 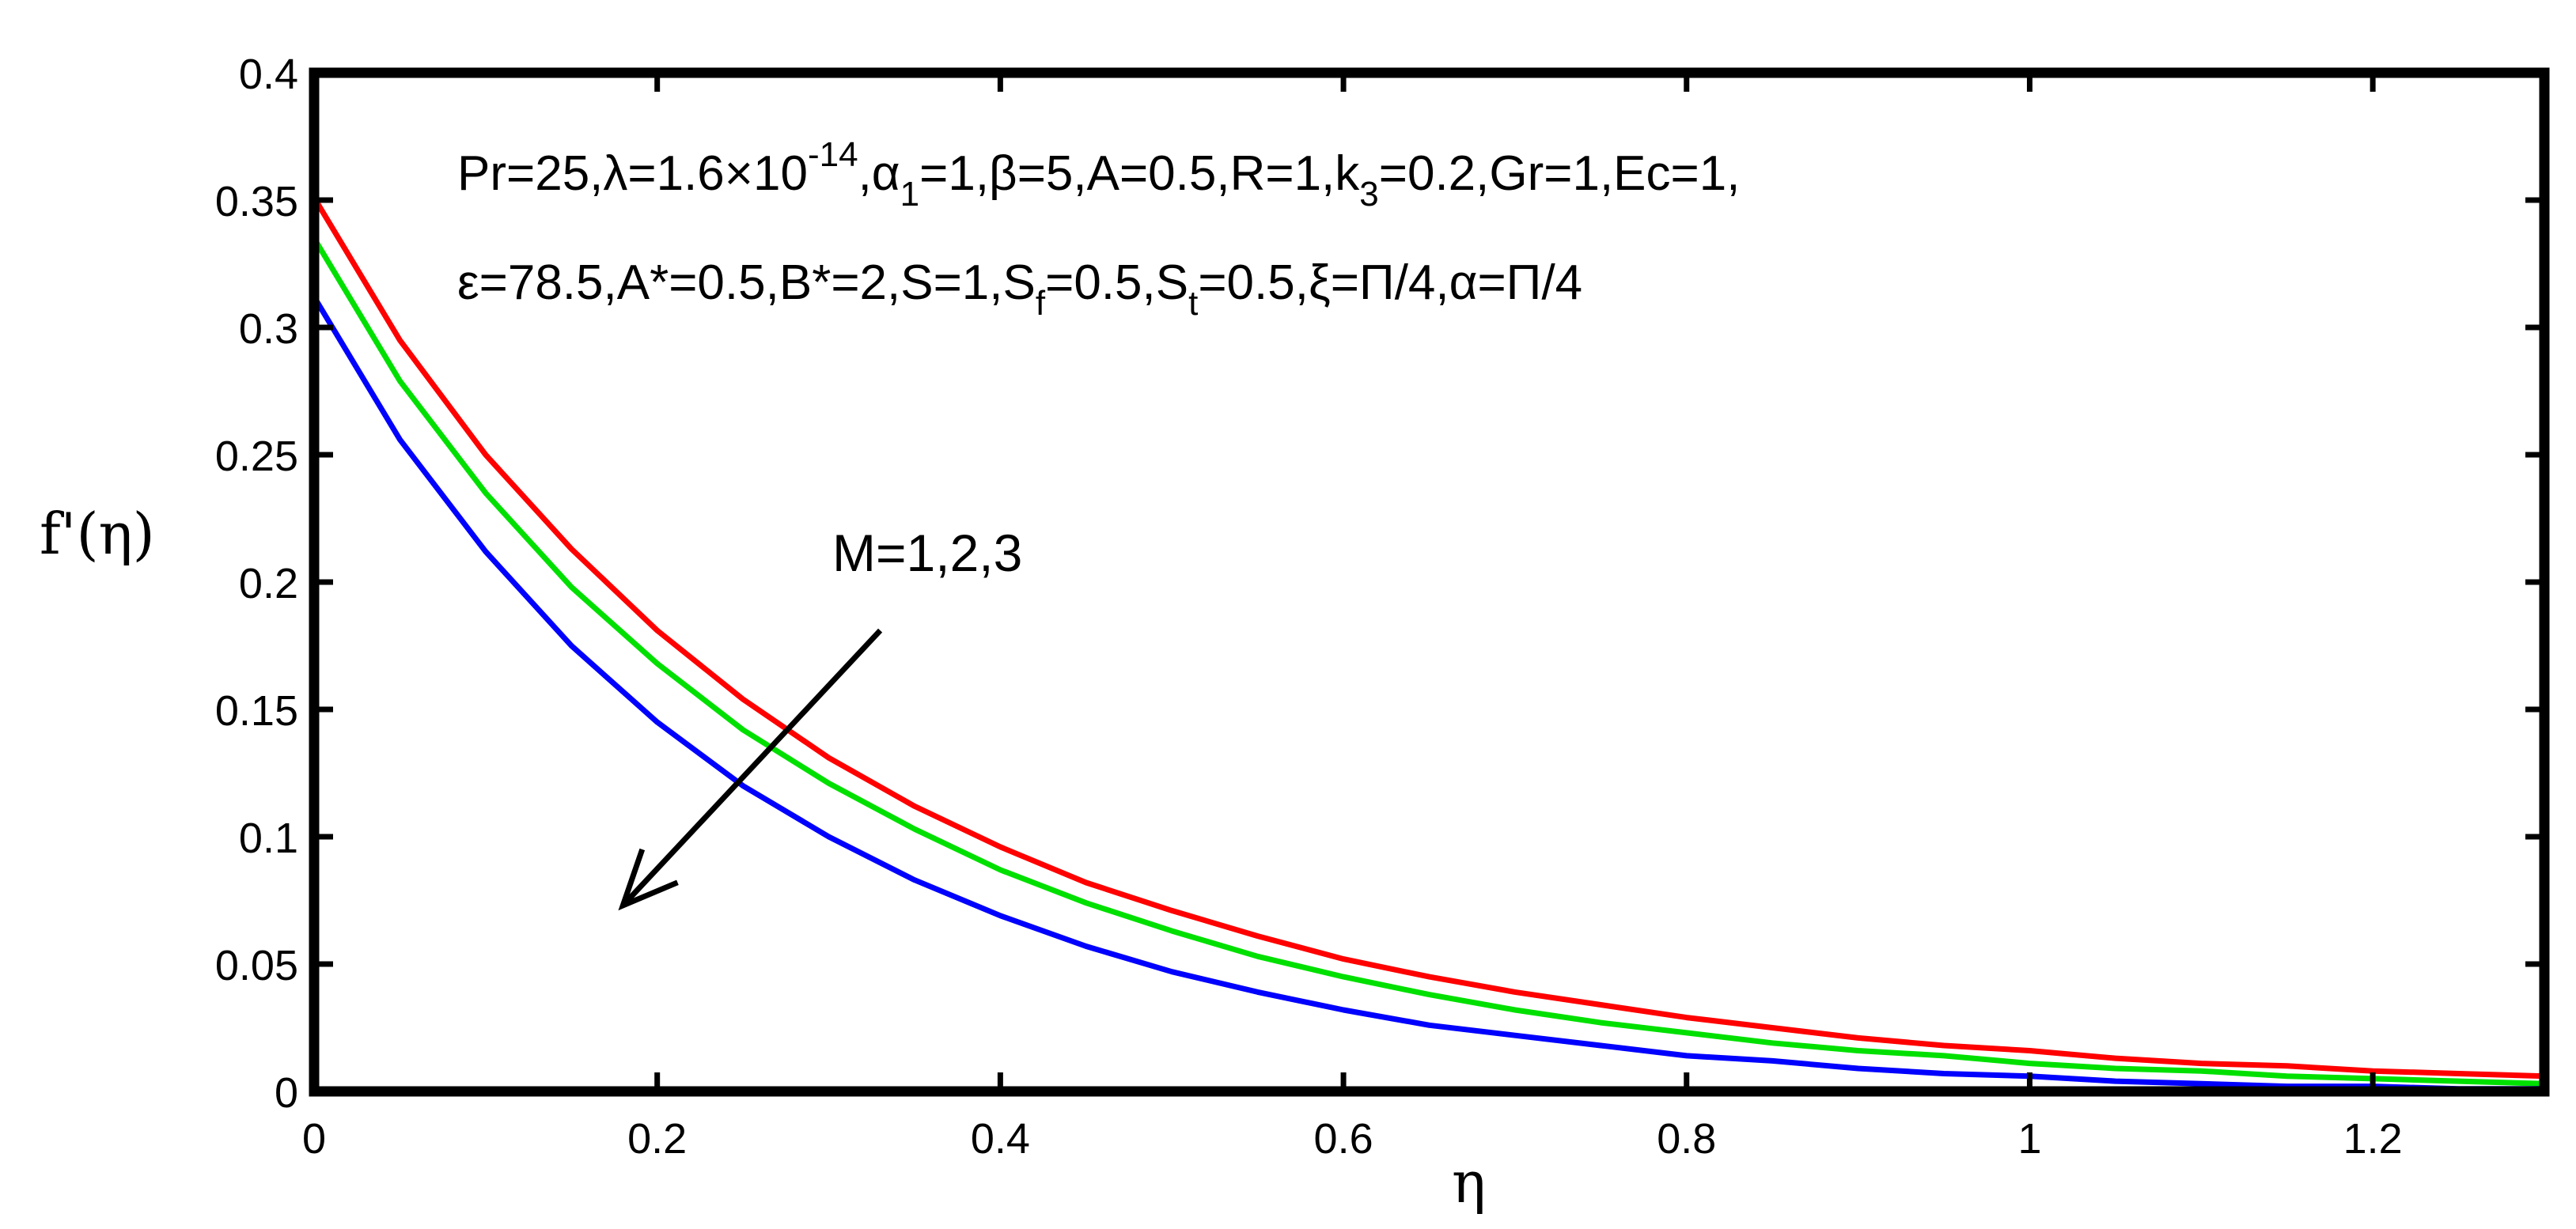 What do you see at coordinates (268, 74) in the screenshot?
I see `y-tick-label: 0.4` at bounding box center [268, 74].